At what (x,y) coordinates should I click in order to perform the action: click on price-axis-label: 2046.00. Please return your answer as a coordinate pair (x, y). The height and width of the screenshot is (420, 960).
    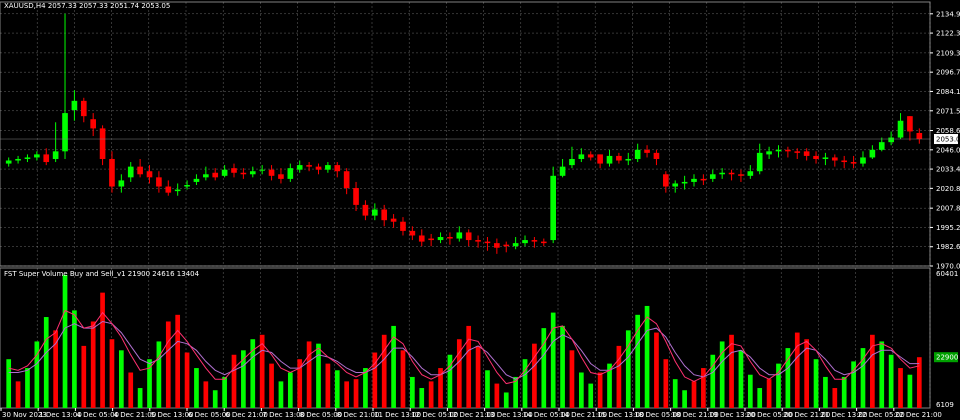
    Looking at the image, I should click on (948, 150).